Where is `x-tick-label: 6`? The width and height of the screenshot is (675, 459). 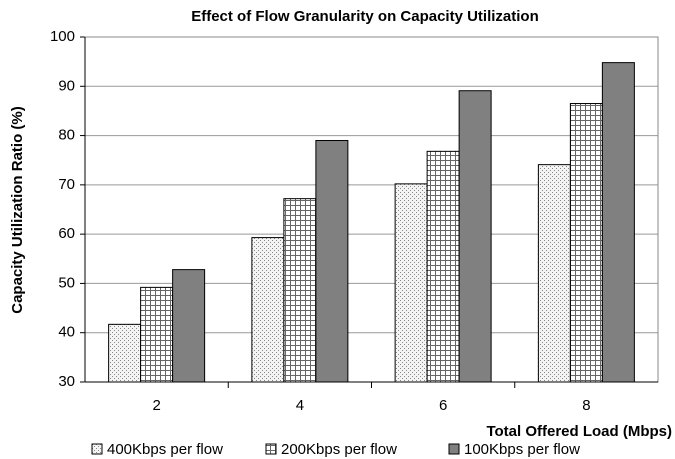 x-tick-label: 6 is located at coordinates (443, 405).